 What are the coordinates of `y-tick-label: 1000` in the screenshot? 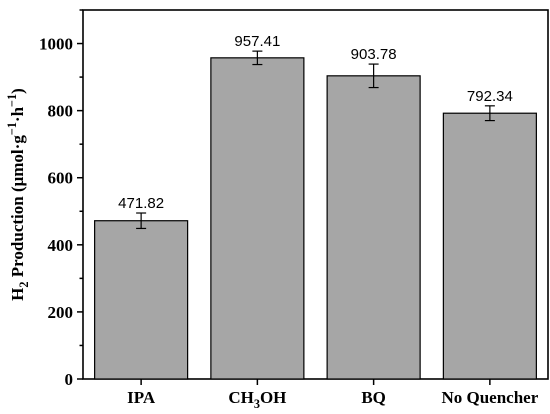 It's located at (56, 44).